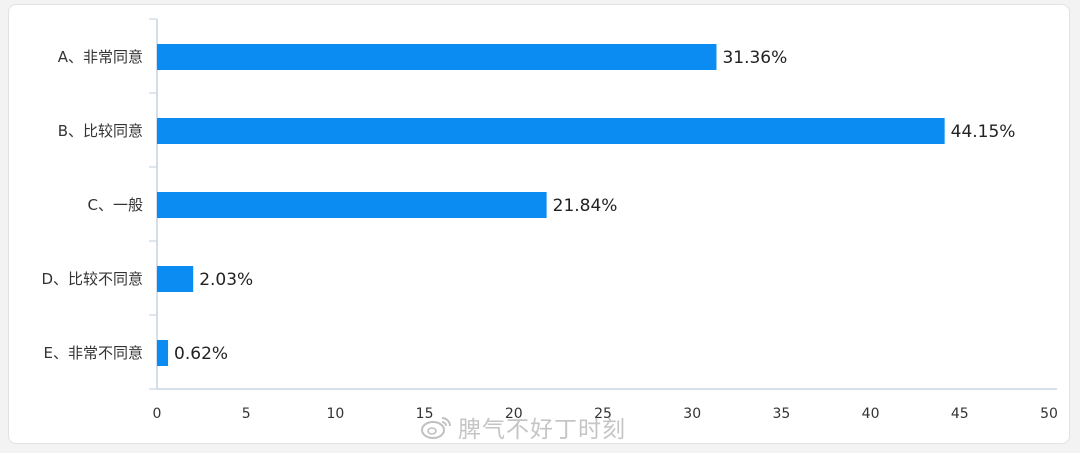  Describe the element at coordinates (100, 57) in the screenshot. I see `category-label: A、非常同意` at that location.